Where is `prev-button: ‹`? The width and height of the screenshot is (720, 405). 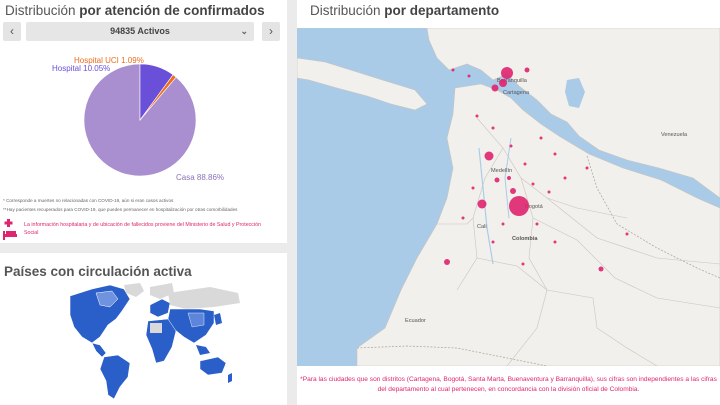 prev-button: ‹ is located at coordinates (12, 31).